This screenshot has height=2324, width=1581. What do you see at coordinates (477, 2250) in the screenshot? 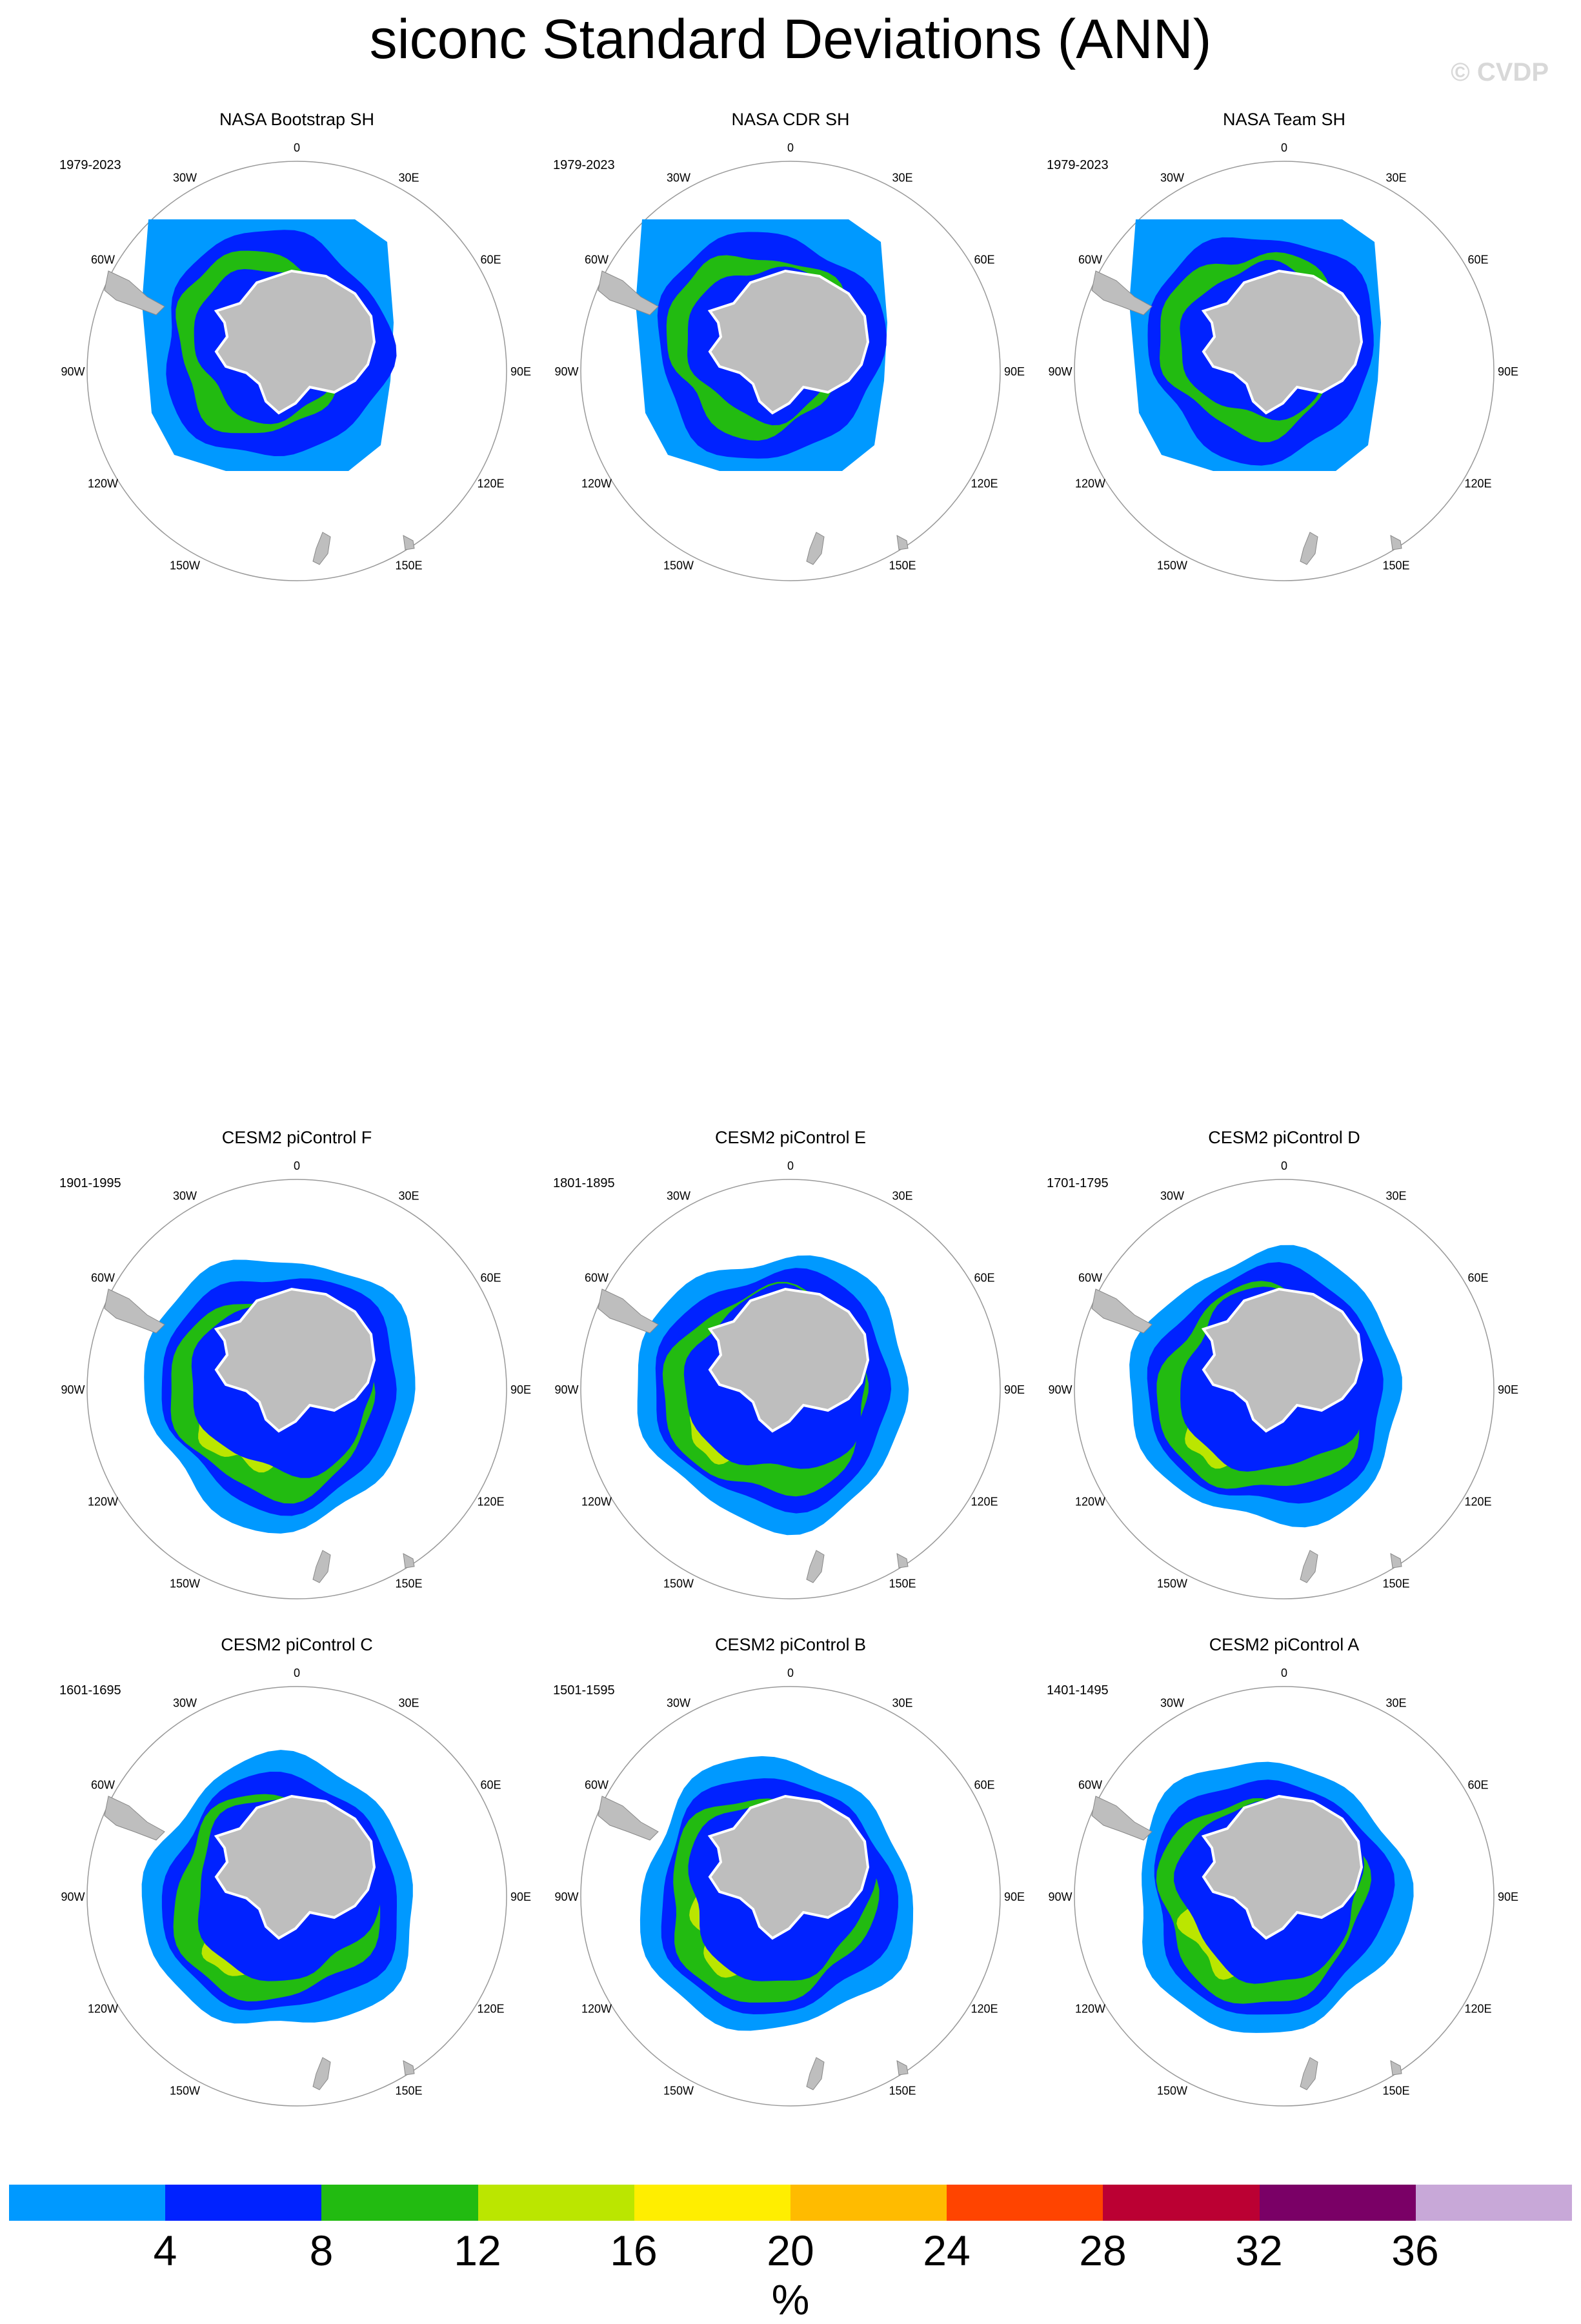
I see `colorbar-tick-label: 12` at bounding box center [477, 2250].